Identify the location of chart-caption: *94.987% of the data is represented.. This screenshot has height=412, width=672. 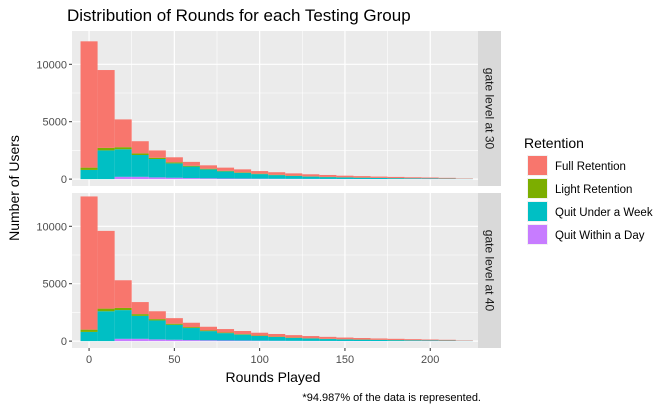
(391, 398).